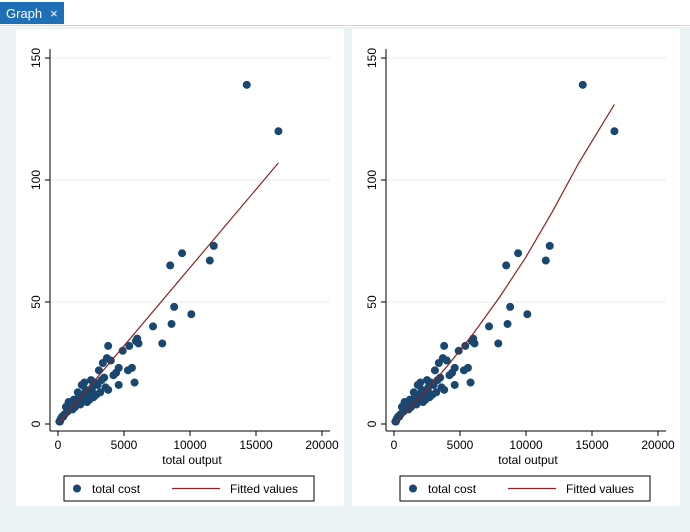 Image resolution: width=690 pixels, height=532 pixels. Describe the element at coordinates (345, 13) in the screenshot. I see `tab-bar: Graph ×` at that location.